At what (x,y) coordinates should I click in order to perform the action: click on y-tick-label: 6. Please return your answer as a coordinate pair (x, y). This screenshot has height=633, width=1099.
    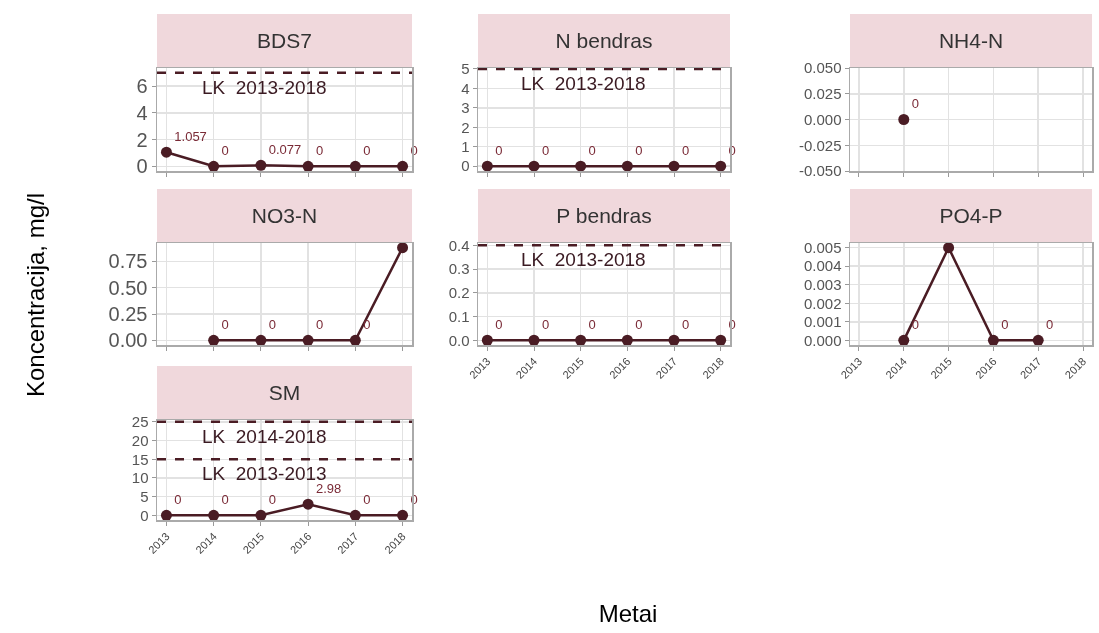
    Looking at the image, I should click on (142, 86).